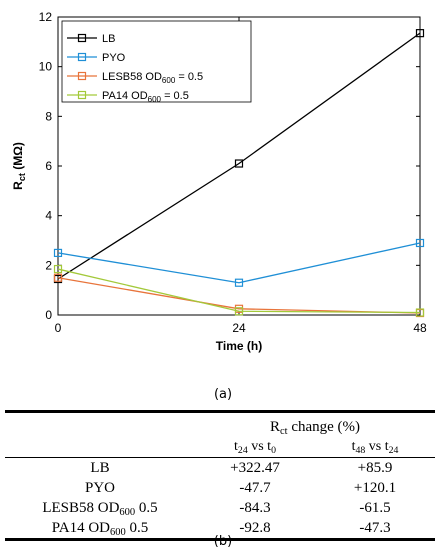  What do you see at coordinates (223, 541) in the screenshot?
I see `caption-b: (b)` at bounding box center [223, 541].